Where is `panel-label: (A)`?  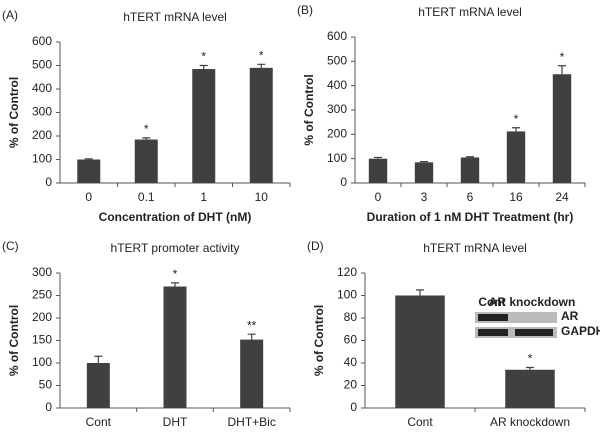
panel-label: (A) is located at coordinates (10, 15).